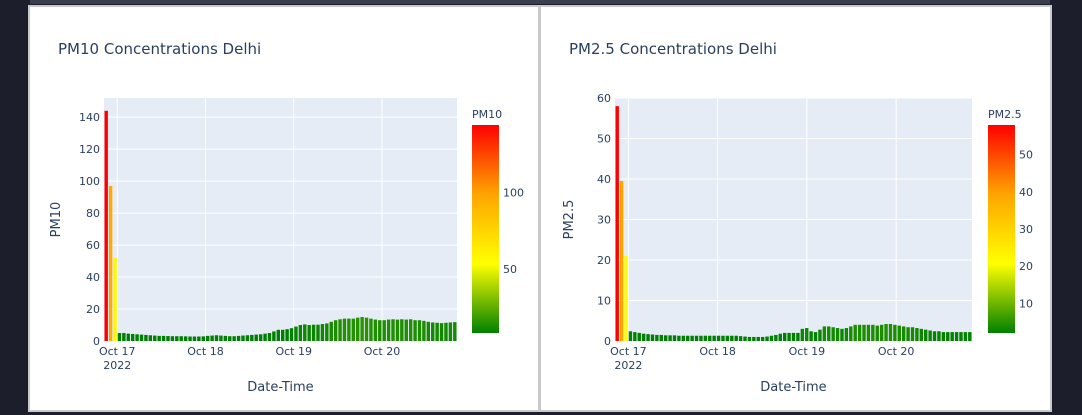 The width and height of the screenshot is (1082, 415). Describe the element at coordinates (89, 117) in the screenshot. I see `y-tick-label: 140` at that location.